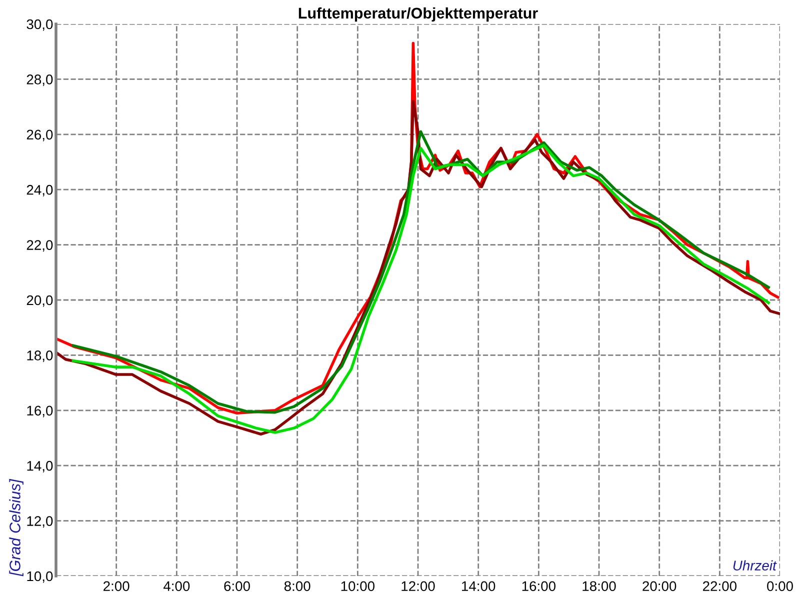 This screenshot has height=600, width=800. Describe the element at coordinates (418, 14) in the screenshot. I see `chart-title: Lufttemperatur/Objekttemperatur` at that location.